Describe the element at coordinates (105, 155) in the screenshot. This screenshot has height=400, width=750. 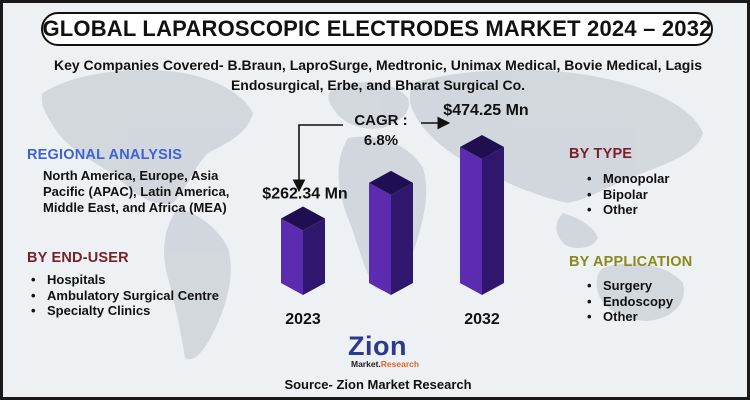
I see `regional-analysis-heading: REGIONAL ANALYSIS` at that location.